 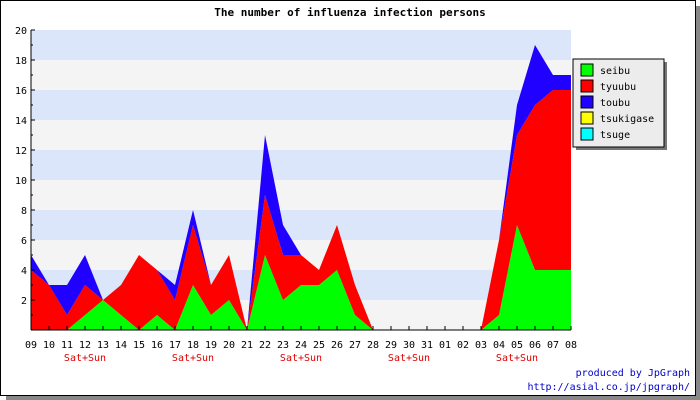 What do you see at coordinates (553, 345) in the screenshot?
I see `x-tick-label: 07` at bounding box center [553, 345].